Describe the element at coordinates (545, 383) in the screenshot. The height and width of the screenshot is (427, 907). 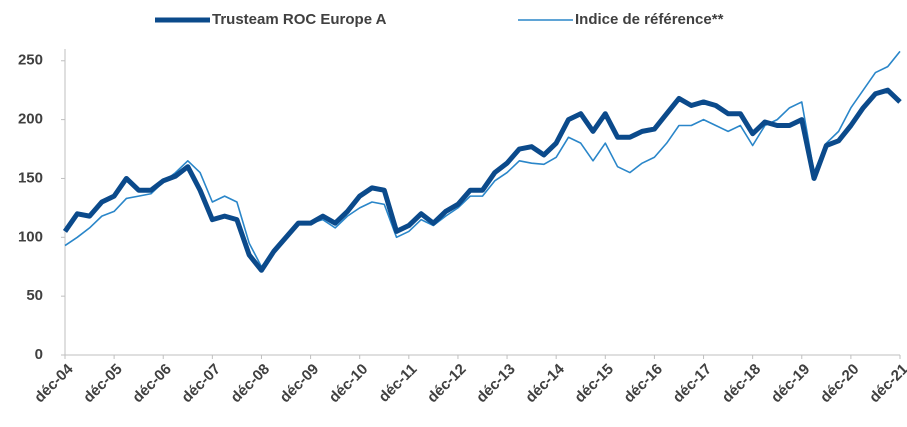
I see `x-tick-label: déc-14` at that location.